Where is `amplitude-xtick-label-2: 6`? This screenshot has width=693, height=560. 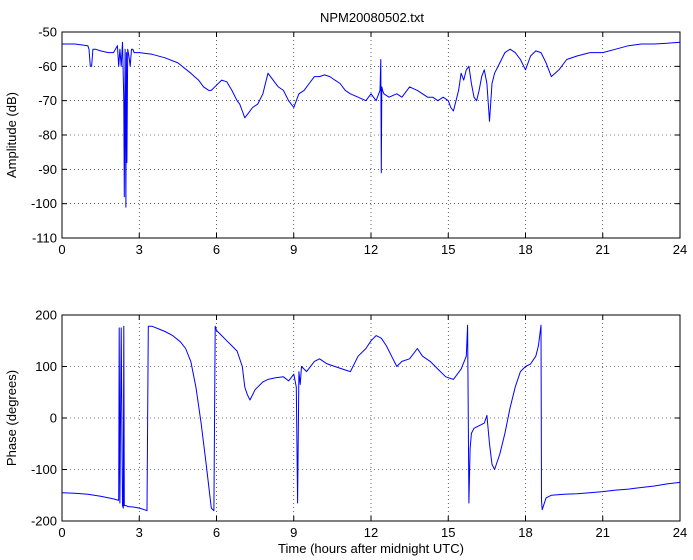
amplitude-xtick-label-2: 6 is located at coordinates (216, 249).